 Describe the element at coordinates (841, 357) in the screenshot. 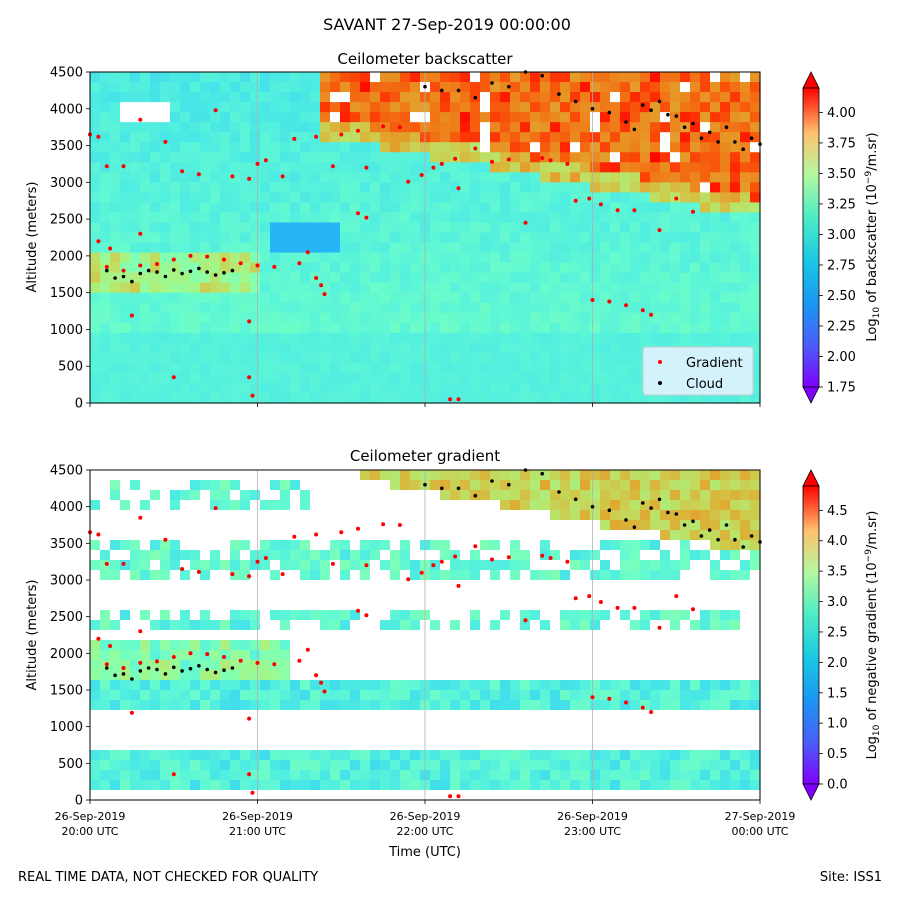

I see `colorbar-tick-label: 2.00` at that location.